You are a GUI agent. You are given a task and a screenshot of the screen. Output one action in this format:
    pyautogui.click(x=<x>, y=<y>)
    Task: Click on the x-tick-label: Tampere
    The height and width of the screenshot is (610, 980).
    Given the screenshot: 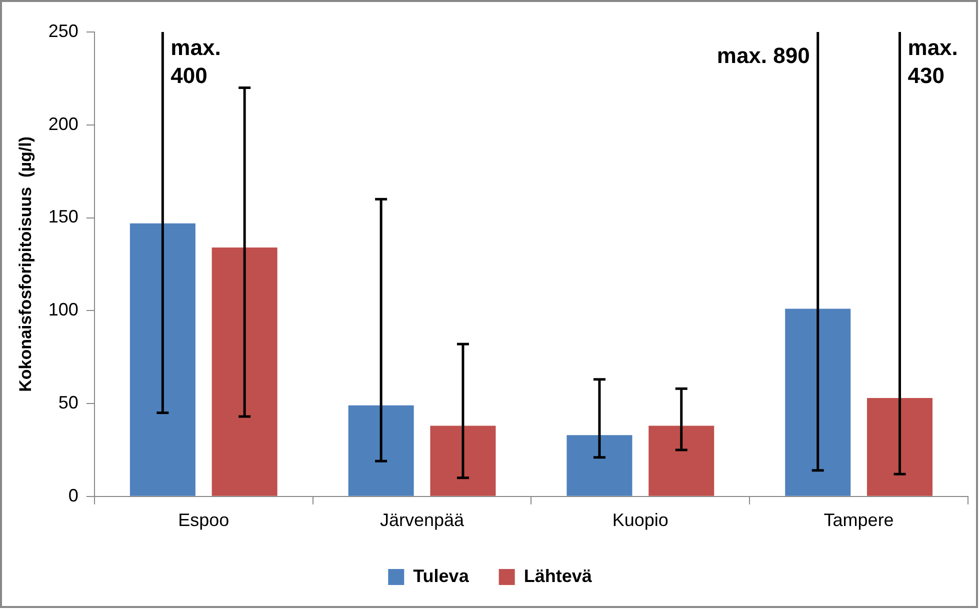 What is the action you would take?
    pyautogui.click(x=859, y=520)
    